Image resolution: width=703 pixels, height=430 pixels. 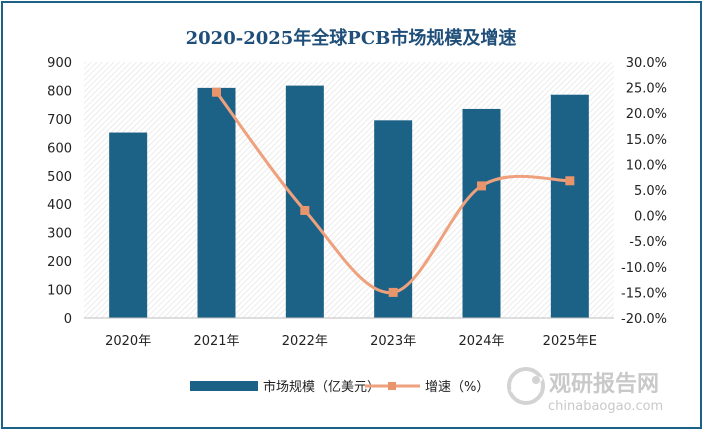 What do you see at coordinates (648, 242) in the screenshot?
I see `right-axis-tick-label: -5.0%` at bounding box center [648, 242].